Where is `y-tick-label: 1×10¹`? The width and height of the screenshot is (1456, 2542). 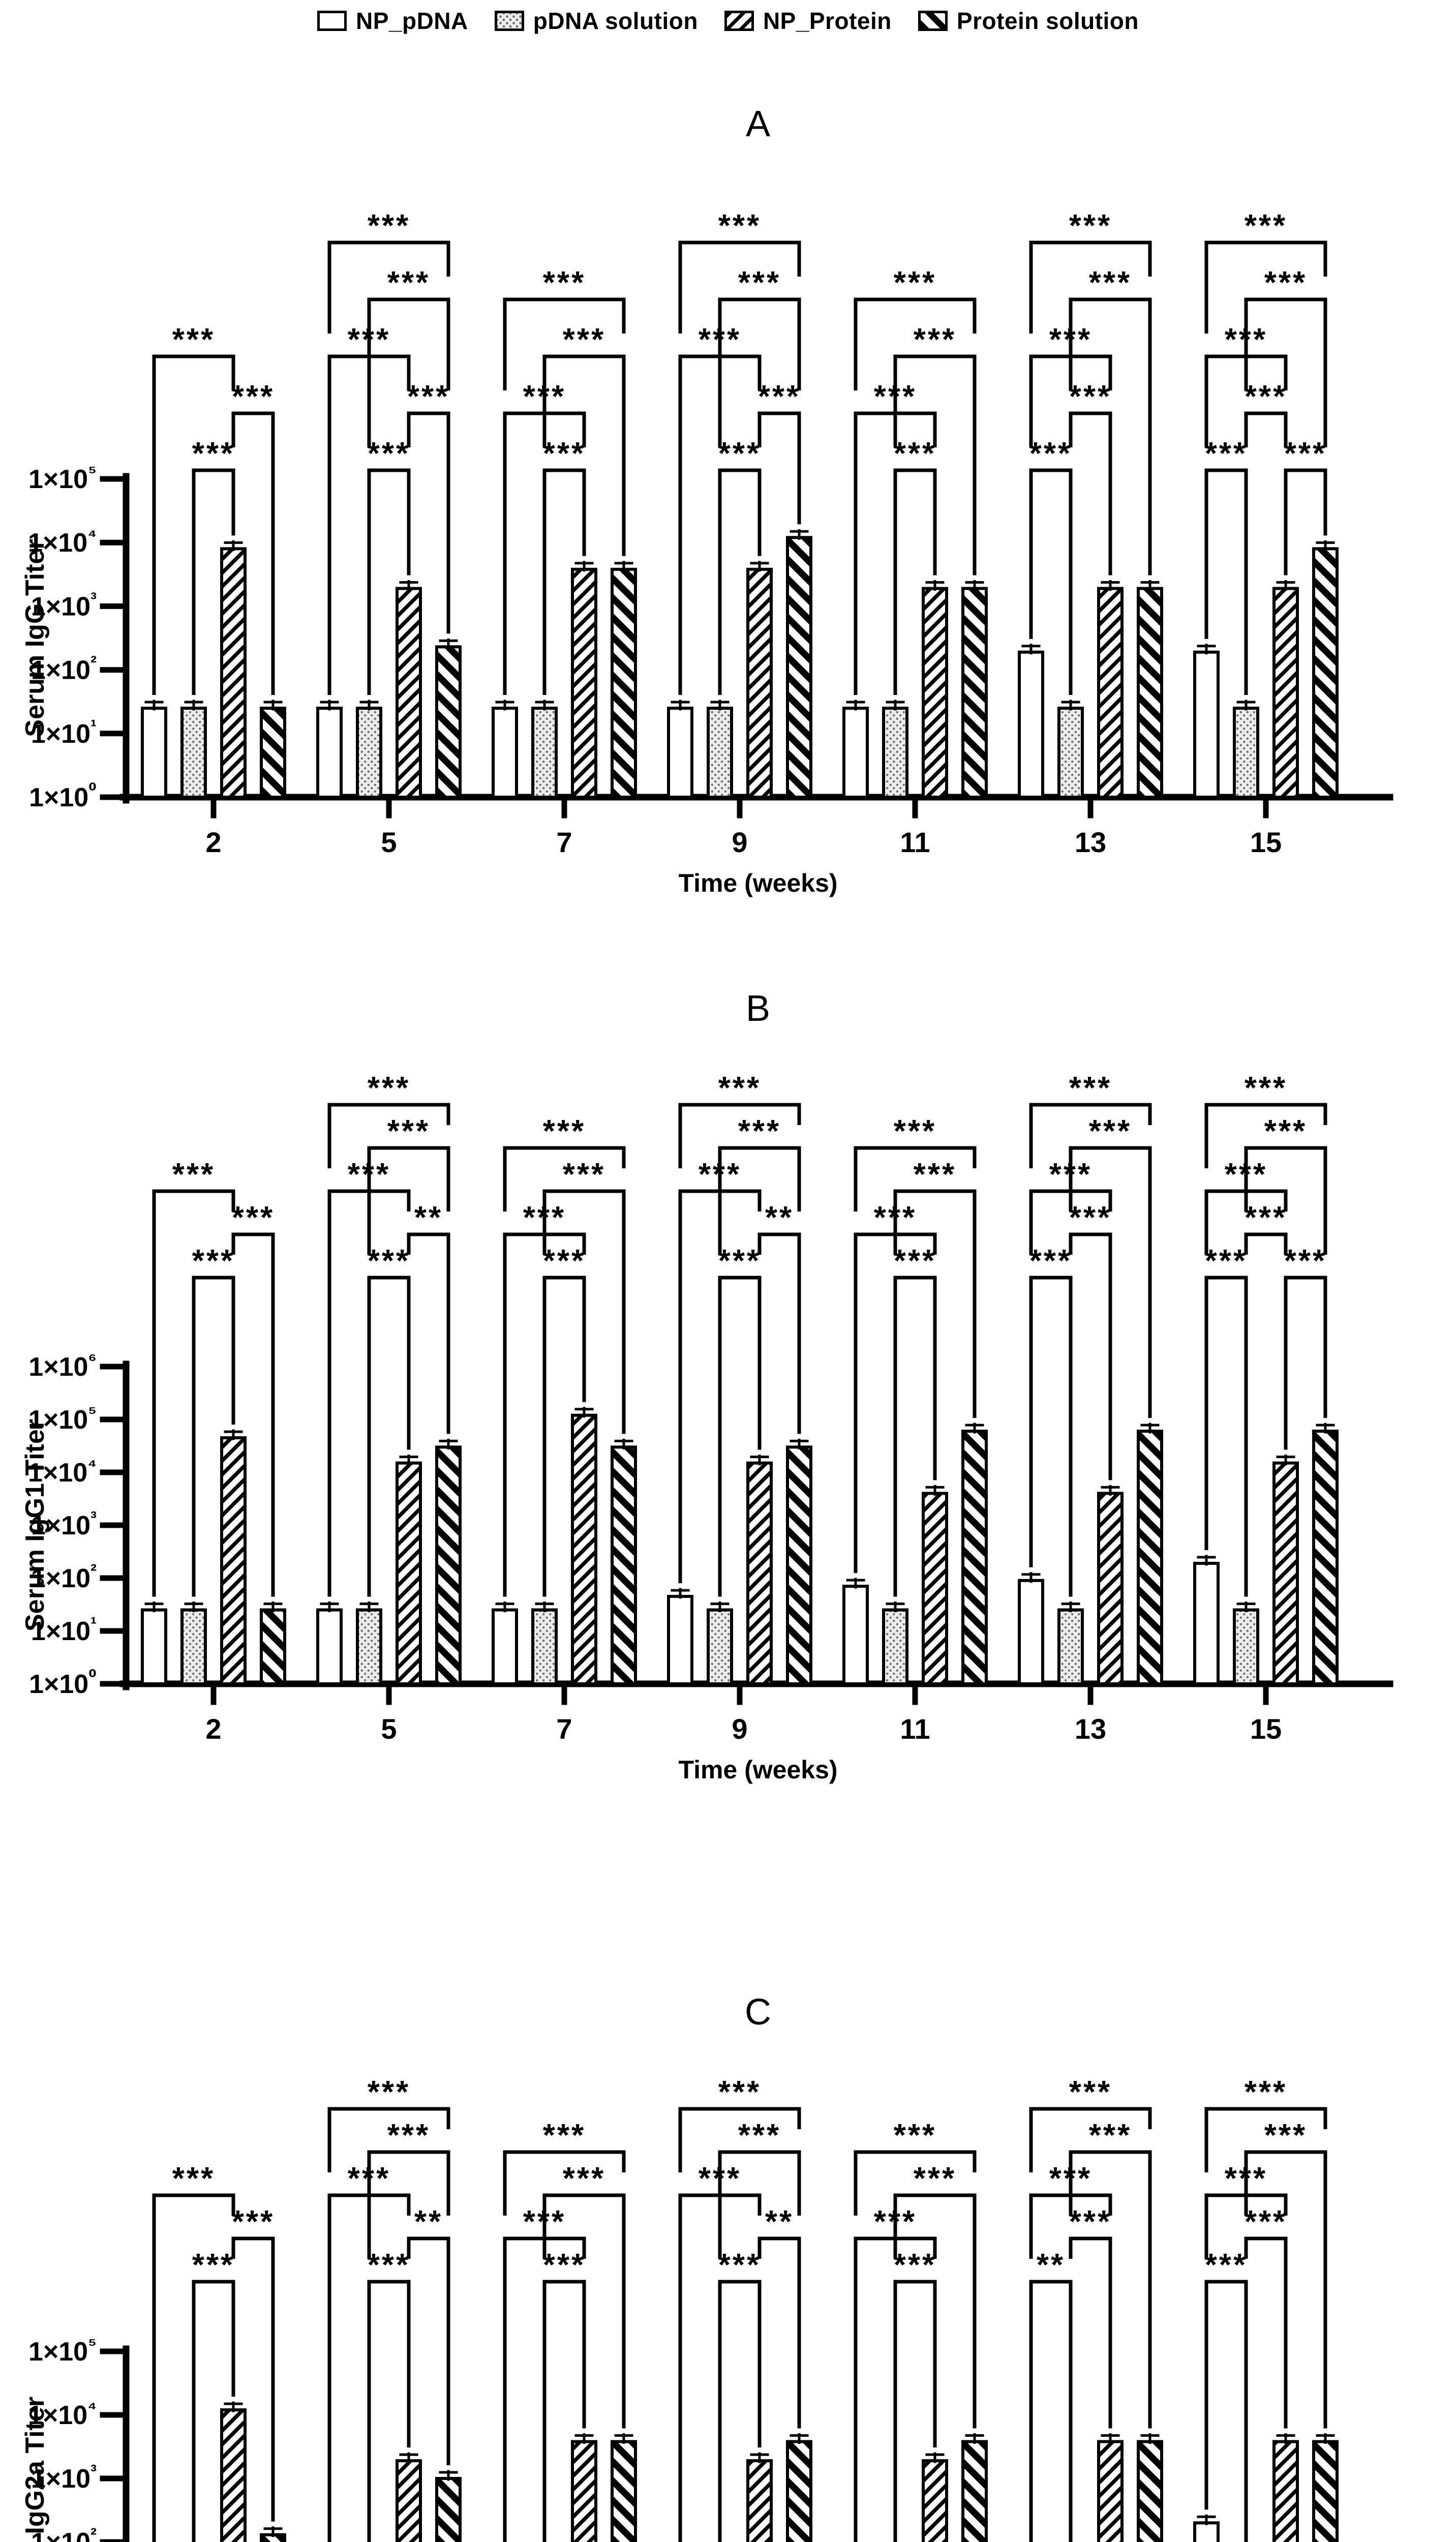 y-tick-label: 1×10¹ is located at coordinates (64, 1629).